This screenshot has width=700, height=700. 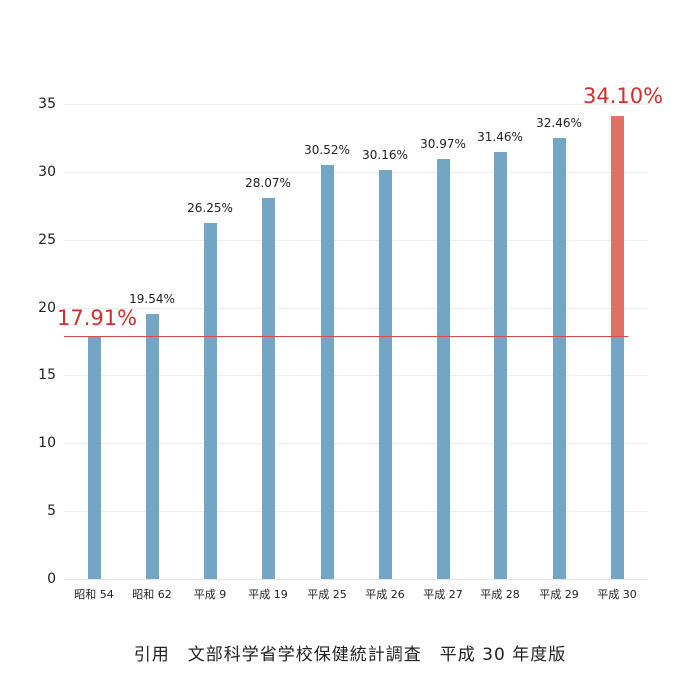 I want to click on value-label: 30.97%, so click(x=443, y=143).